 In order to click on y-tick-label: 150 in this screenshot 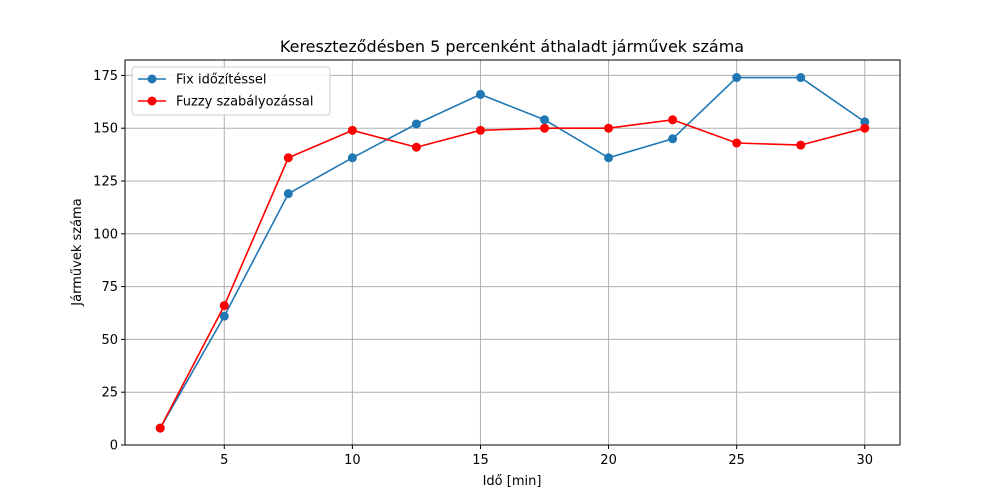, I will do `click(105, 129)`.